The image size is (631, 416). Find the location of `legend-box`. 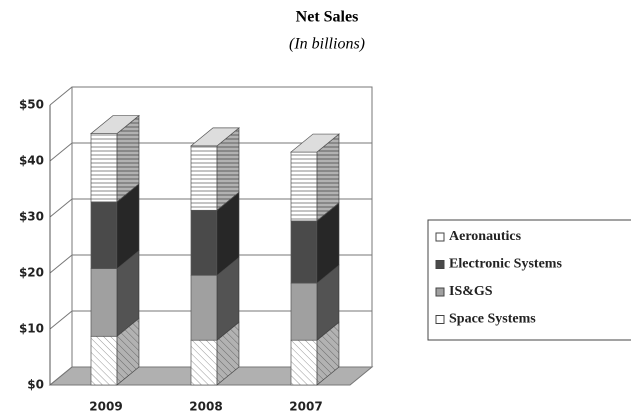

legend-box is located at coordinates (529, 280).